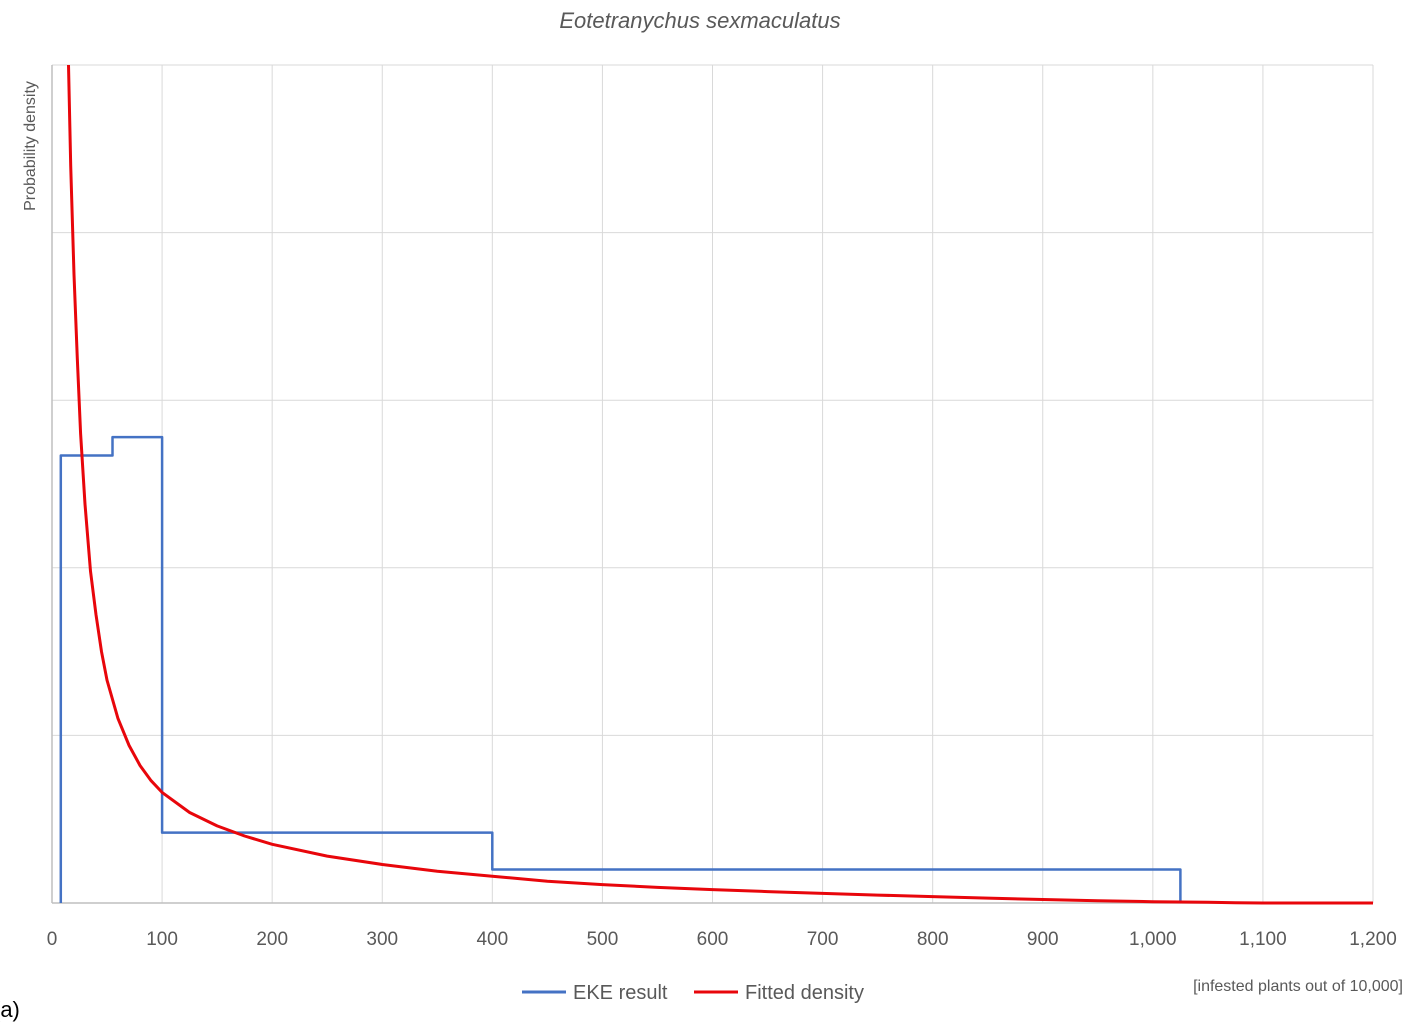 The image size is (1417, 1022). What do you see at coordinates (382, 939) in the screenshot?
I see `x-tick-label: 300` at bounding box center [382, 939].